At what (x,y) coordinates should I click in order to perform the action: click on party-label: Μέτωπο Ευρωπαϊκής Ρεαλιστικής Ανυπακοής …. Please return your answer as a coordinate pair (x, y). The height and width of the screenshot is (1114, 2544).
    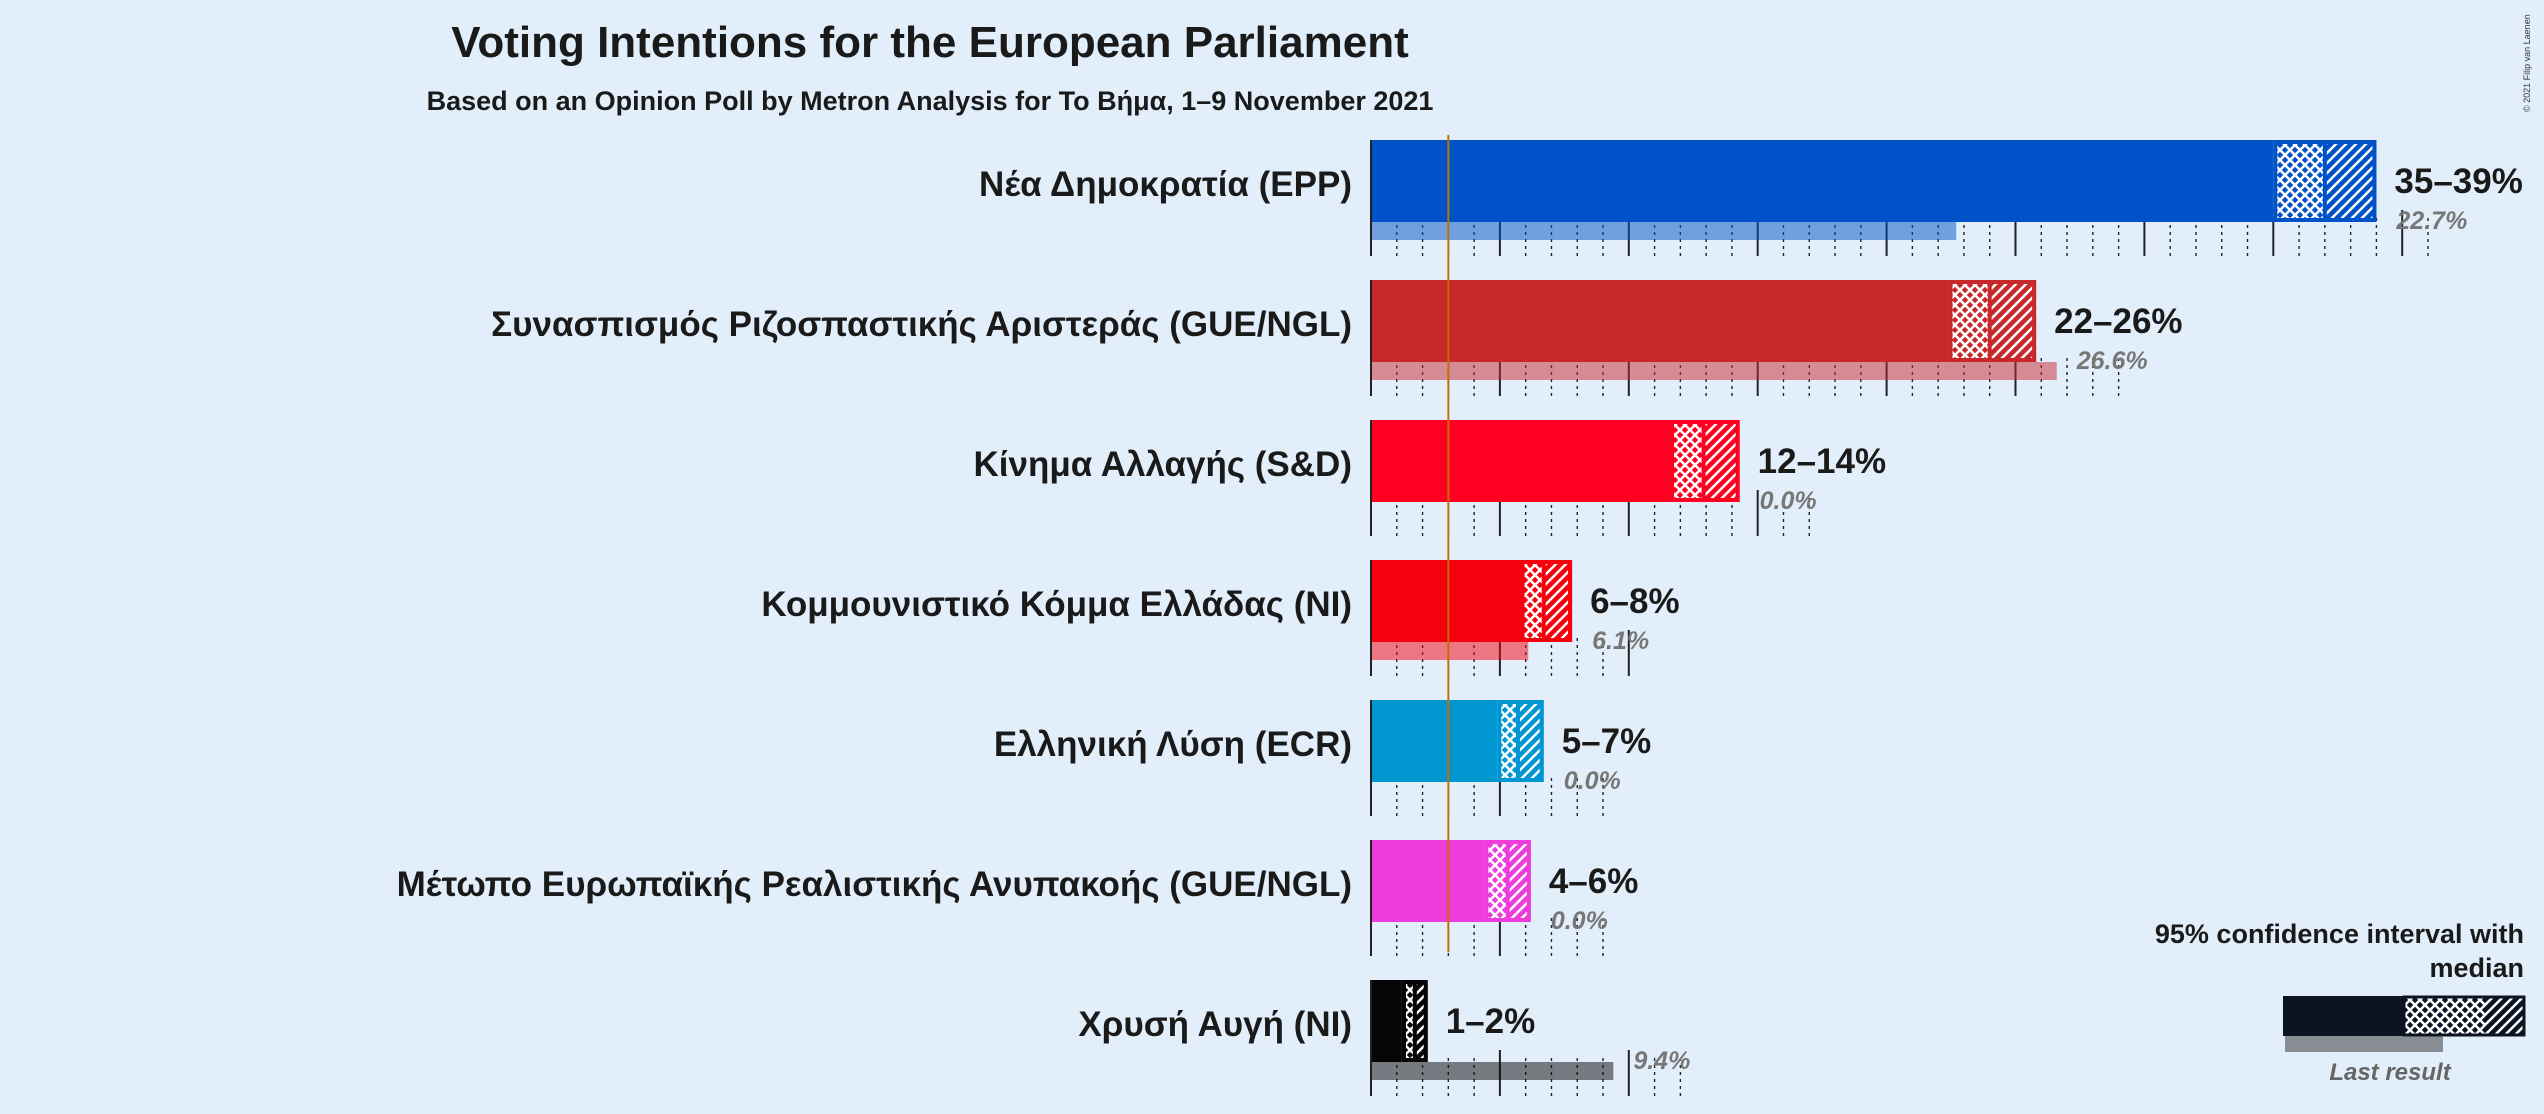
    Looking at the image, I should click on (874, 884).